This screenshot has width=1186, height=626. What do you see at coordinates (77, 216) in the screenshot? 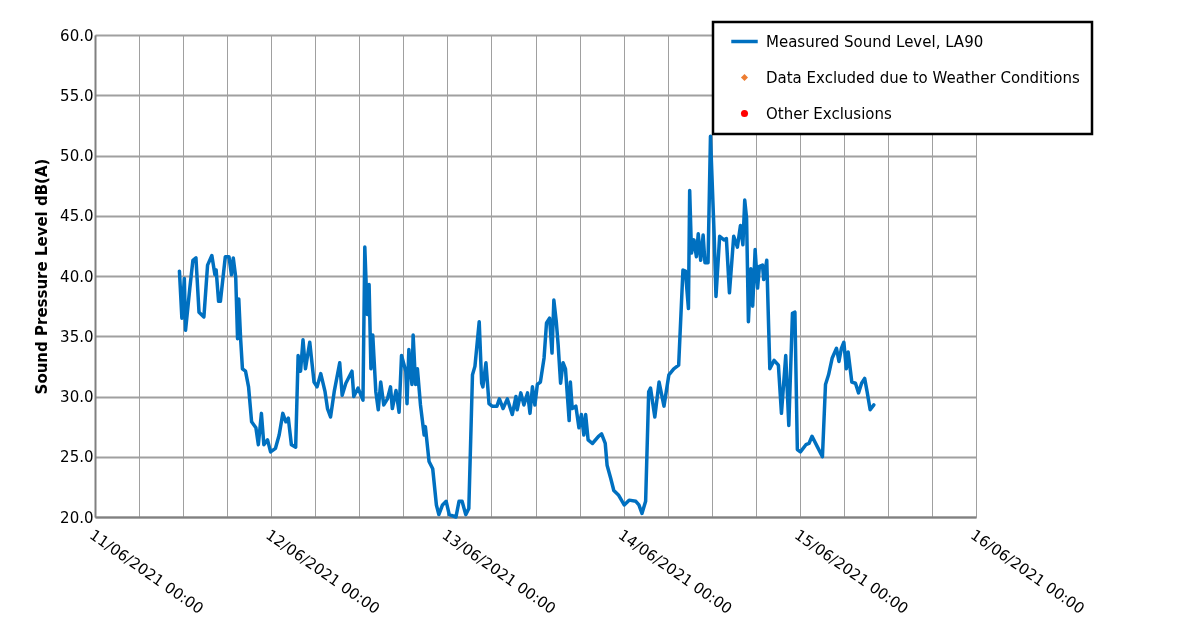
I see `y-tick-label: 45.0` at bounding box center [77, 216].